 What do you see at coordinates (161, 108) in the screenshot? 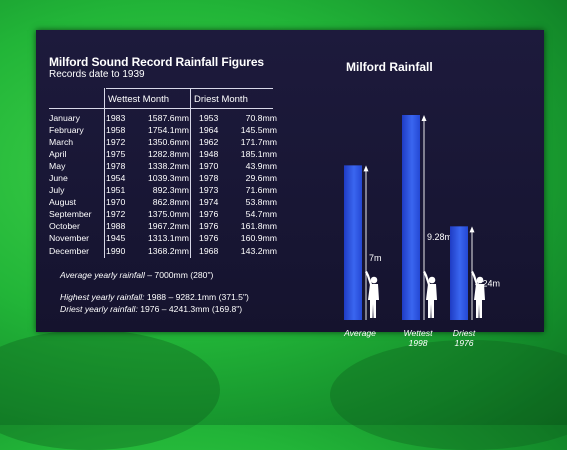
I see `header-bottom-rule` at bounding box center [161, 108].